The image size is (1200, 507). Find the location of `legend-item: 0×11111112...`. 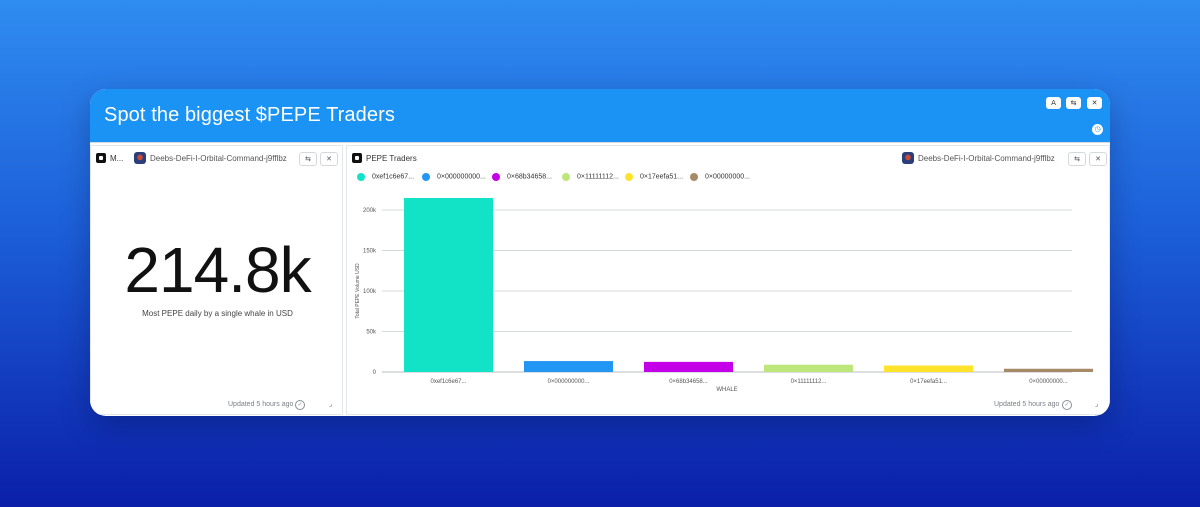

legend-item: 0×11111112... is located at coordinates (590, 178).